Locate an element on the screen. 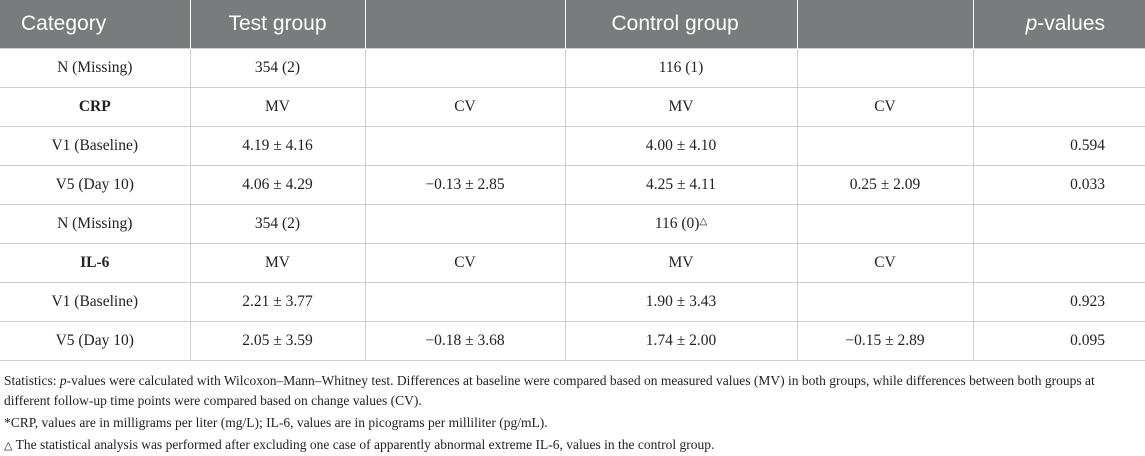 The height and width of the screenshot is (456, 1145). table-row: IL-6 MV CV MV CV is located at coordinates (572, 263).